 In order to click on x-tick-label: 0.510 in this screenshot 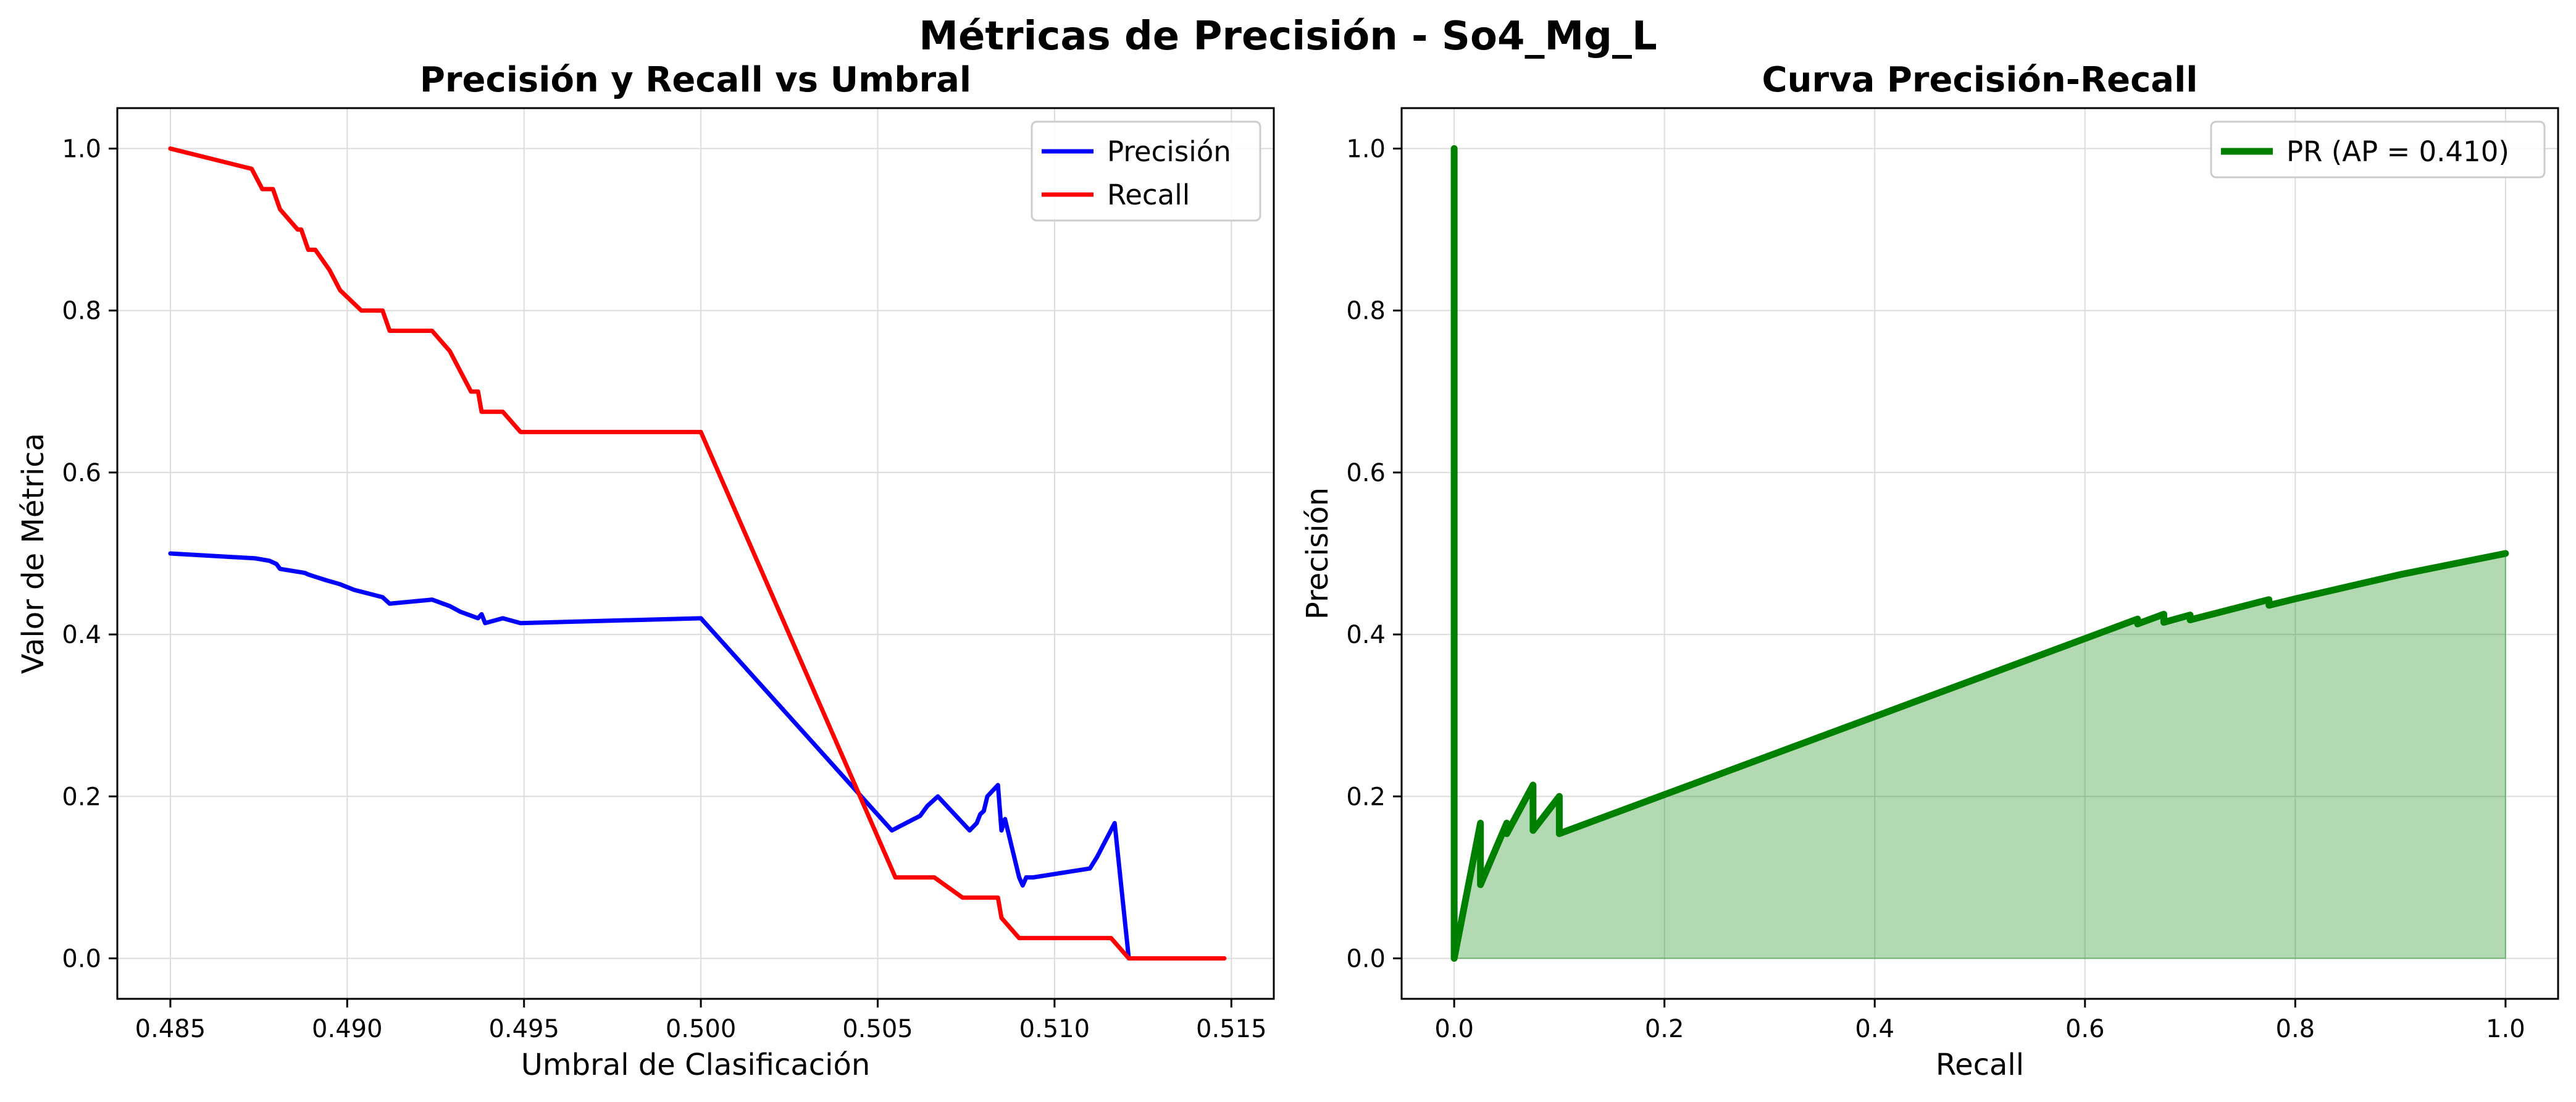, I will do `click(1054, 1029)`.